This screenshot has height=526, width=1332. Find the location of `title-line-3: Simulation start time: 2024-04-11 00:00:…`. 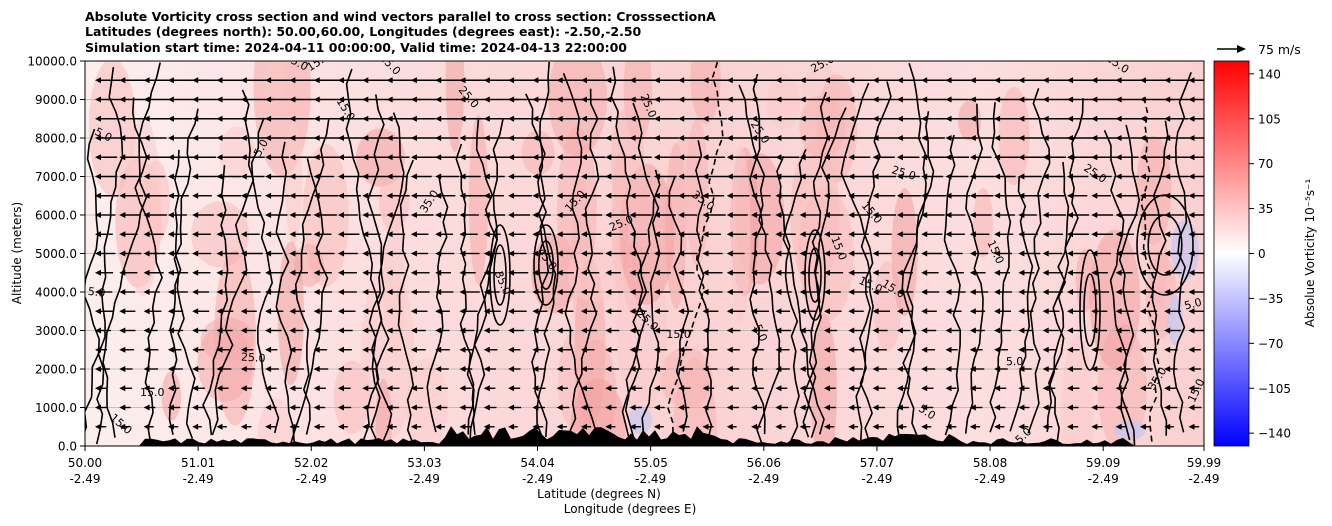

title-line-3: Simulation start time: 2024-04-11 00:00:… is located at coordinates (356, 47).